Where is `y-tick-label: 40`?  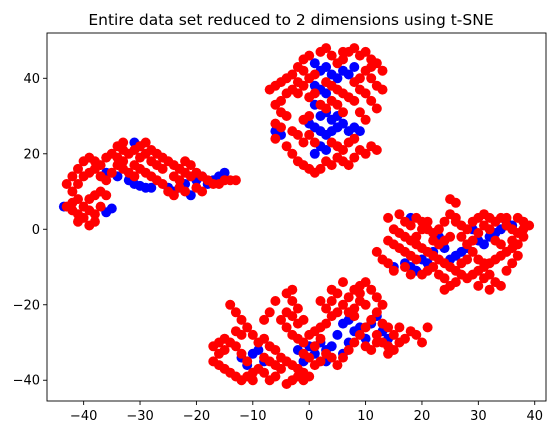
y-tick-label: 40 is located at coordinates (31, 79).